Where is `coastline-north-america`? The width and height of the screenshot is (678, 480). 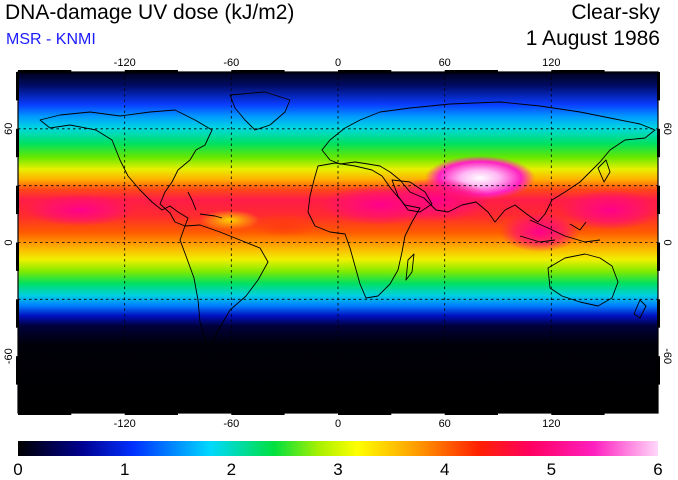 coastline-north-america is located at coordinates (126, 168).